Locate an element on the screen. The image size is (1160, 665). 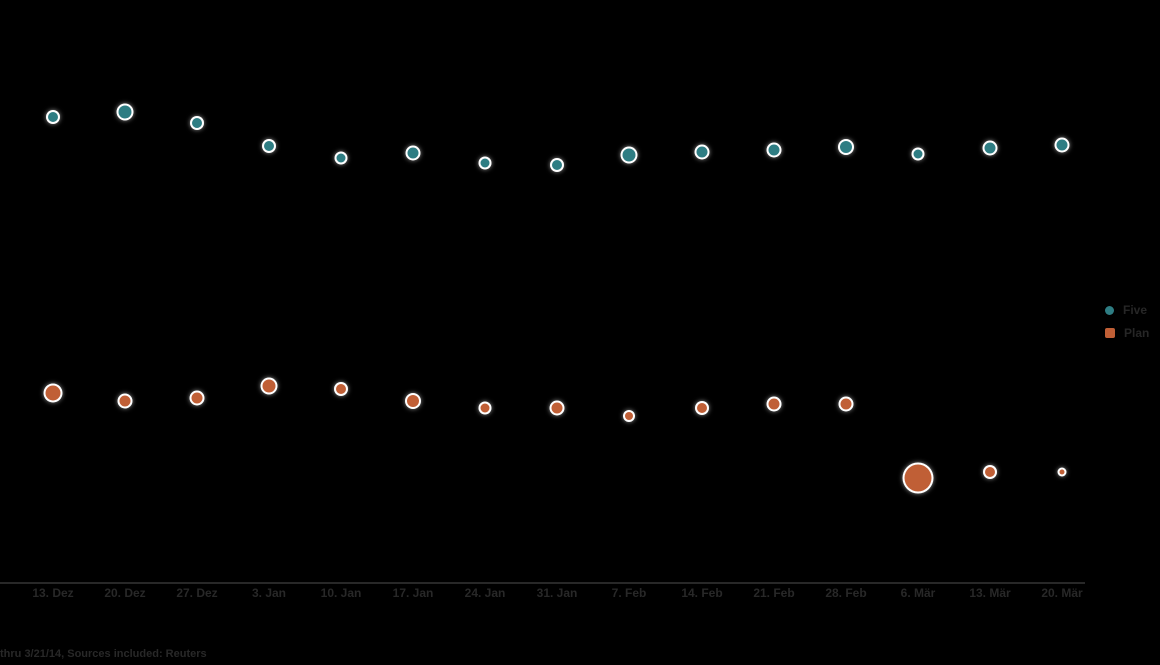
x-tick-label: 21. Feb is located at coordinates (774, 593).